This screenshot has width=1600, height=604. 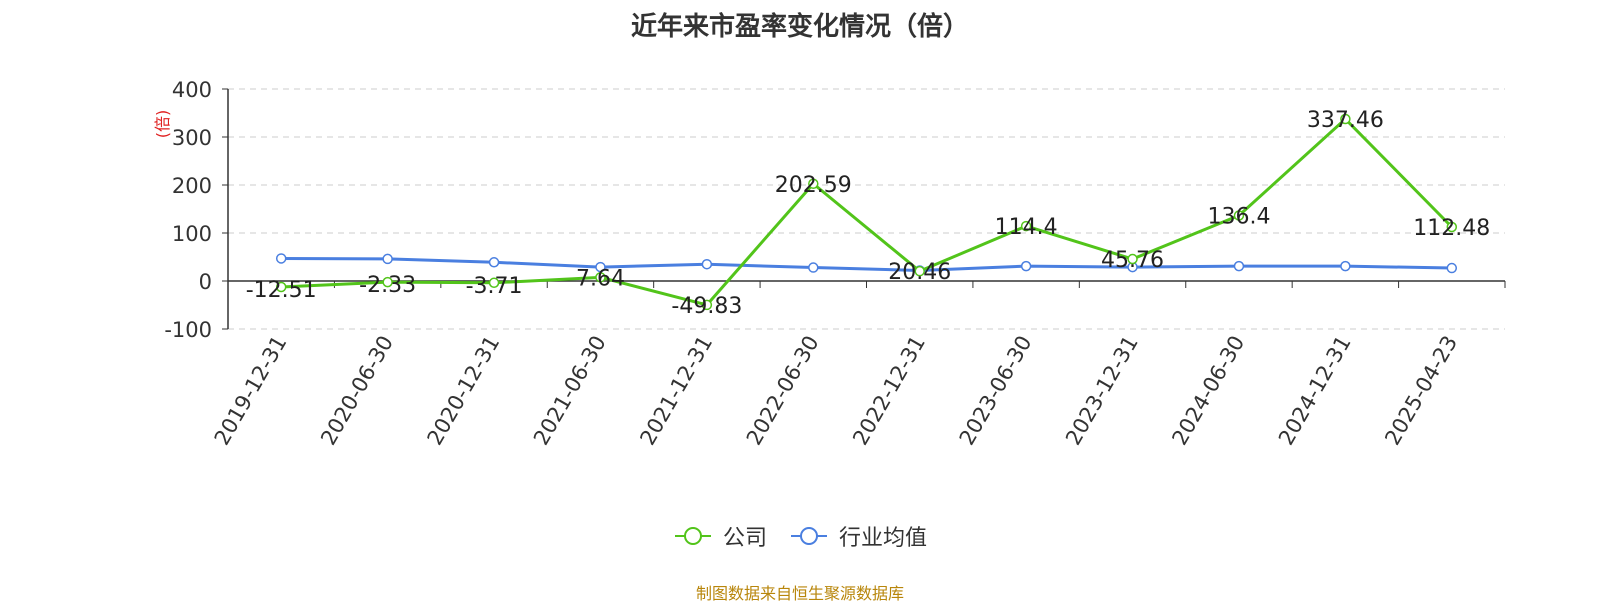 What do you see at coordinates (866, 264) in the screenshot?
I see `industry-series-line` at bounding box center [866, 264].